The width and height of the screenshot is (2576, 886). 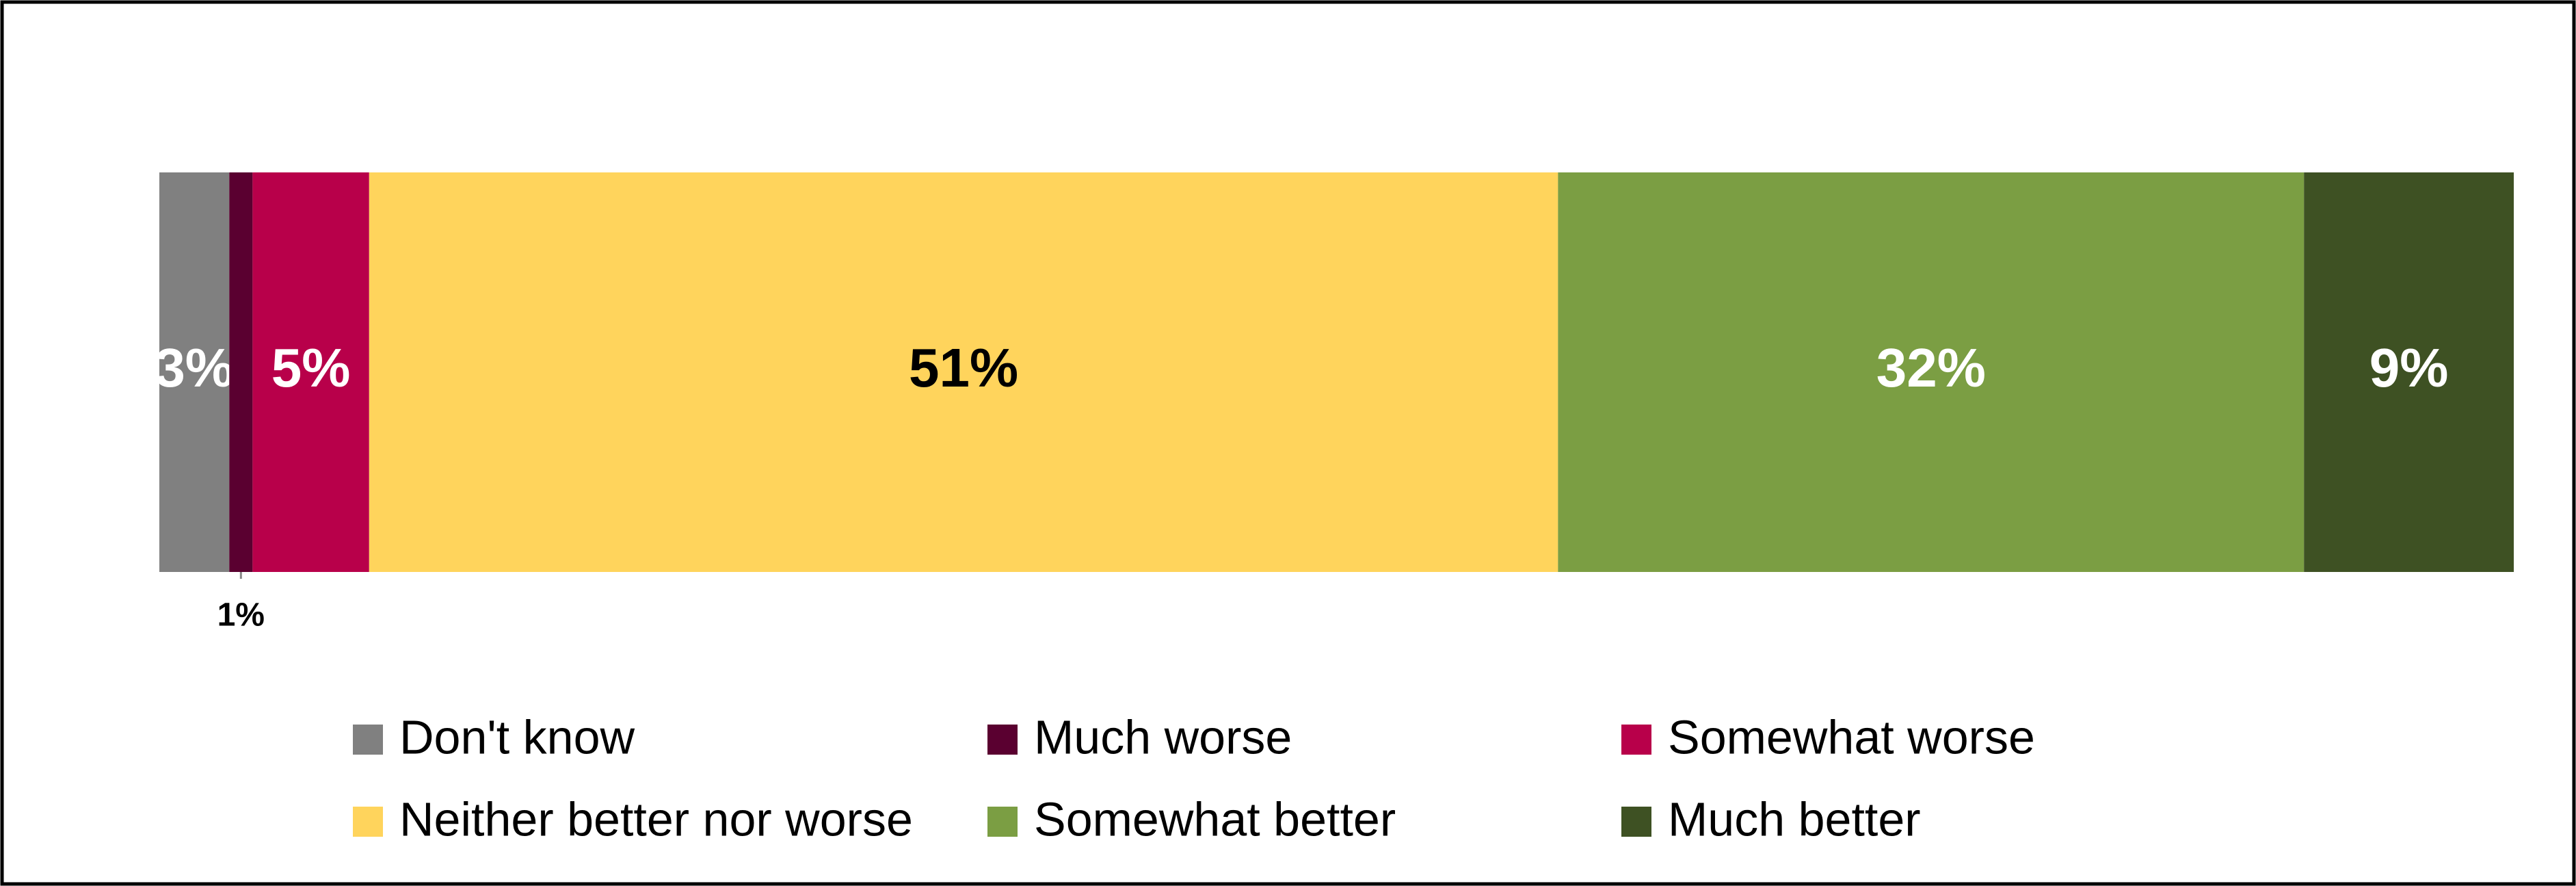 I want to click on data-label: 1%, so click(x=241, y=615).